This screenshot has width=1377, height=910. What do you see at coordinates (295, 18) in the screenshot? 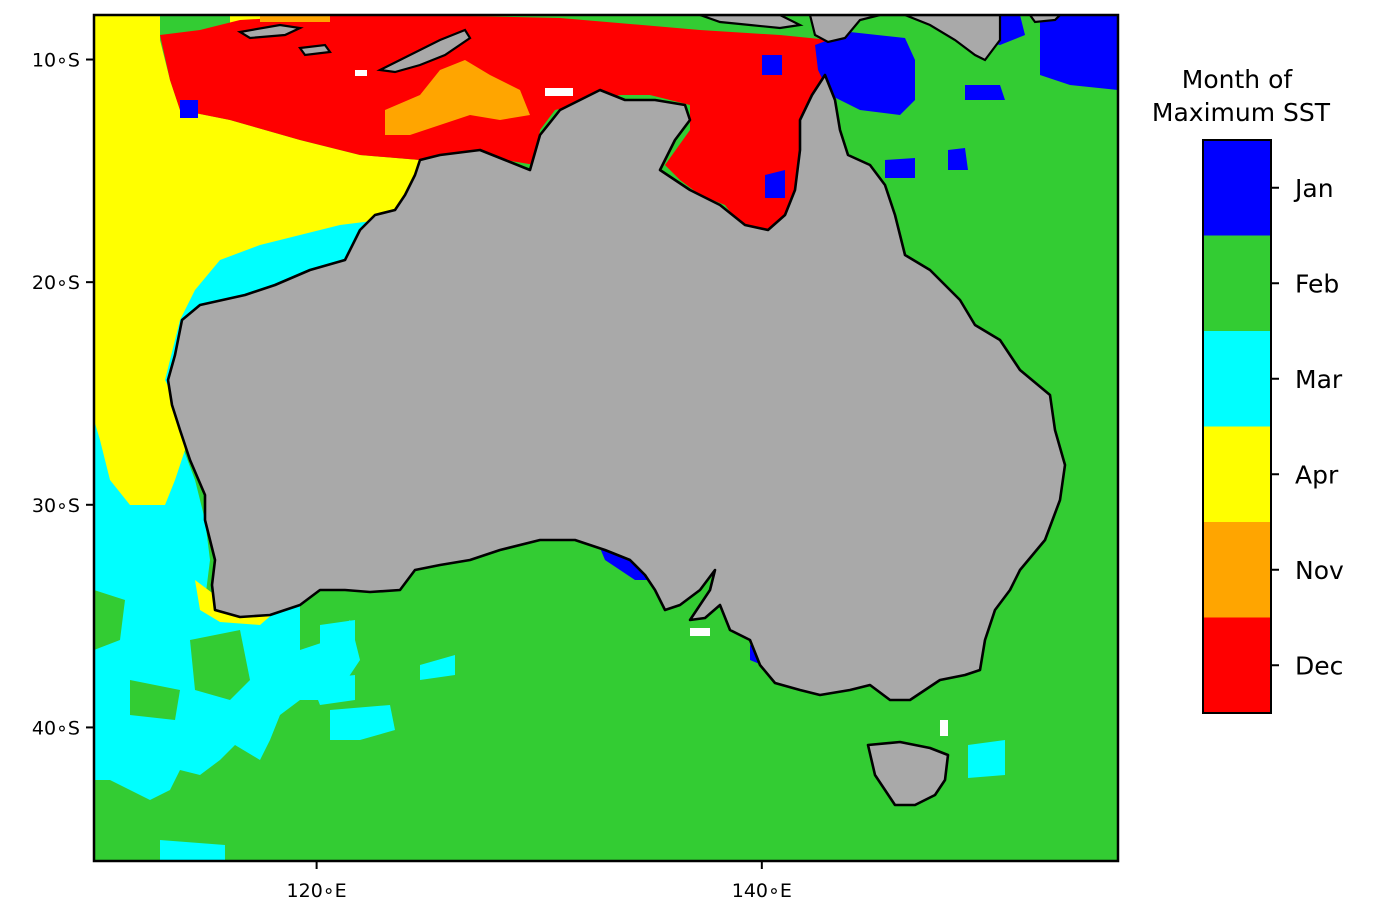
I see `ocean-nov-strip` at bounding box center [295, 18].